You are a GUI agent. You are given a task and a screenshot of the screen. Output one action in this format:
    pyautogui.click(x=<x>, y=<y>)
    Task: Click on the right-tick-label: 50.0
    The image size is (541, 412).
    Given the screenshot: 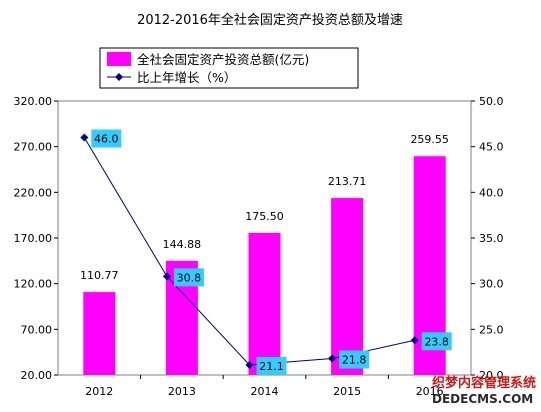 What is the action you would take?
    pyautogui.click(x=491, y=101)
    